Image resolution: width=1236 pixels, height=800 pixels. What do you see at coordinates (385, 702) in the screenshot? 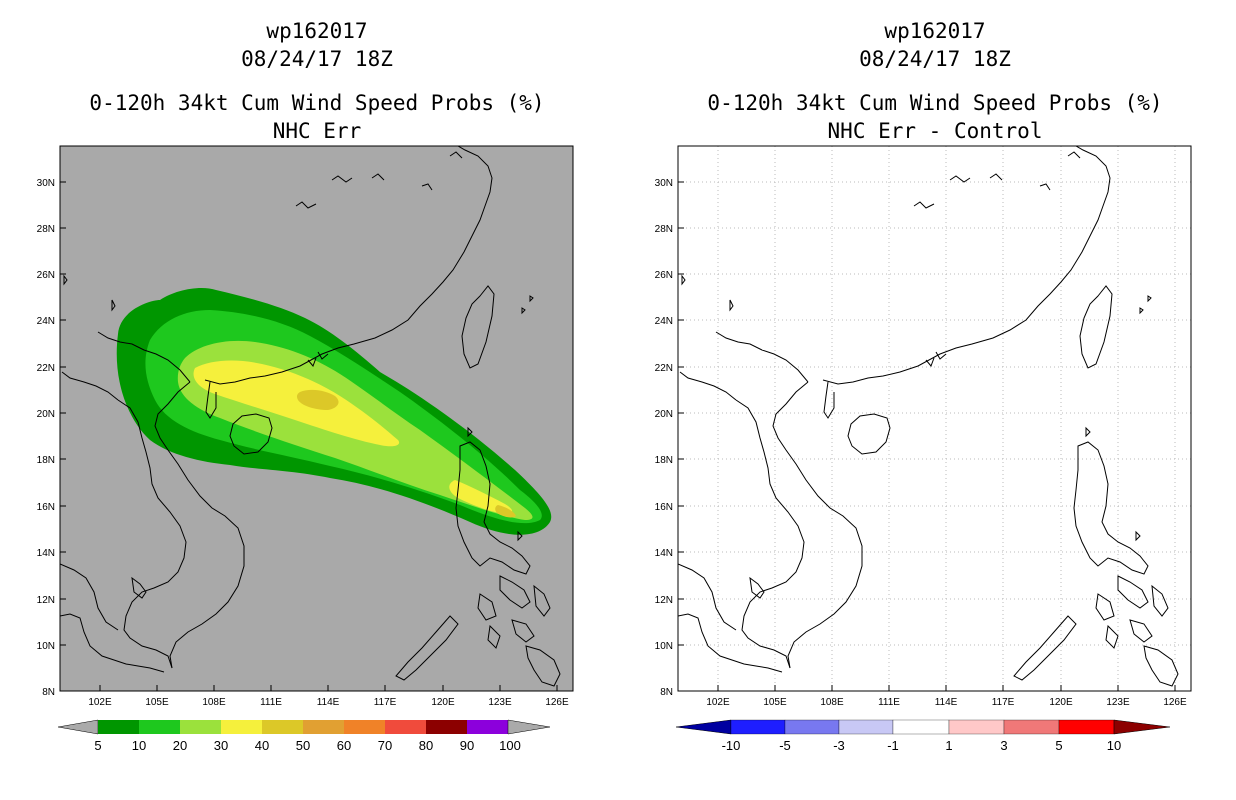
I see `left-lon-label: 117E` at bounding box center [385, 702].